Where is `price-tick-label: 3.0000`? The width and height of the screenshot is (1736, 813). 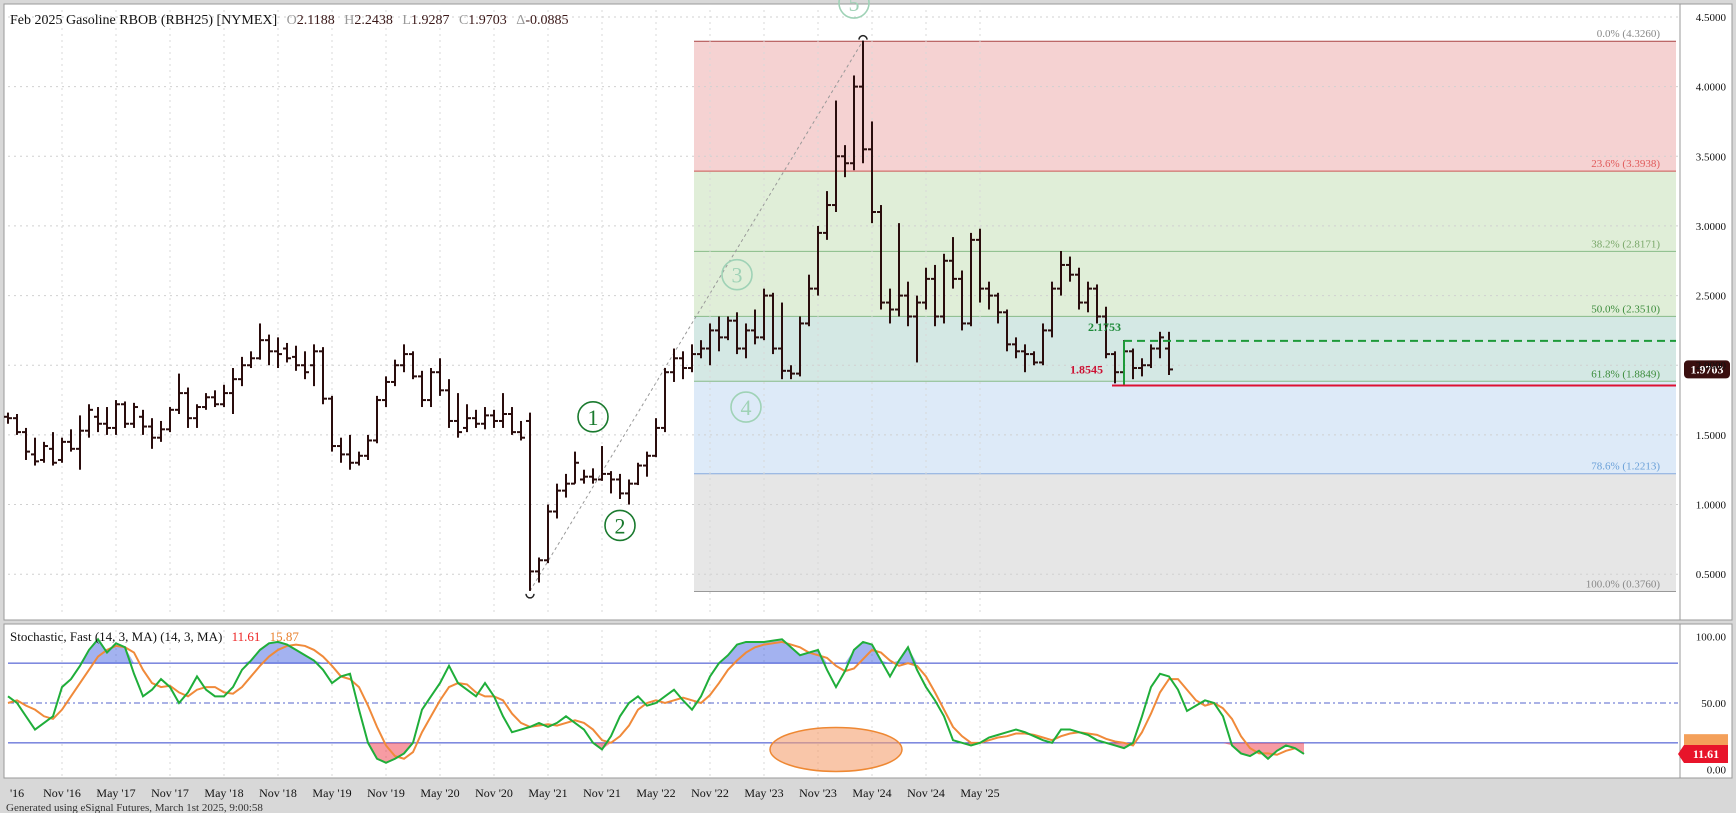 price-tick-label: 3.0000 is located at coordinates (1711, 227).